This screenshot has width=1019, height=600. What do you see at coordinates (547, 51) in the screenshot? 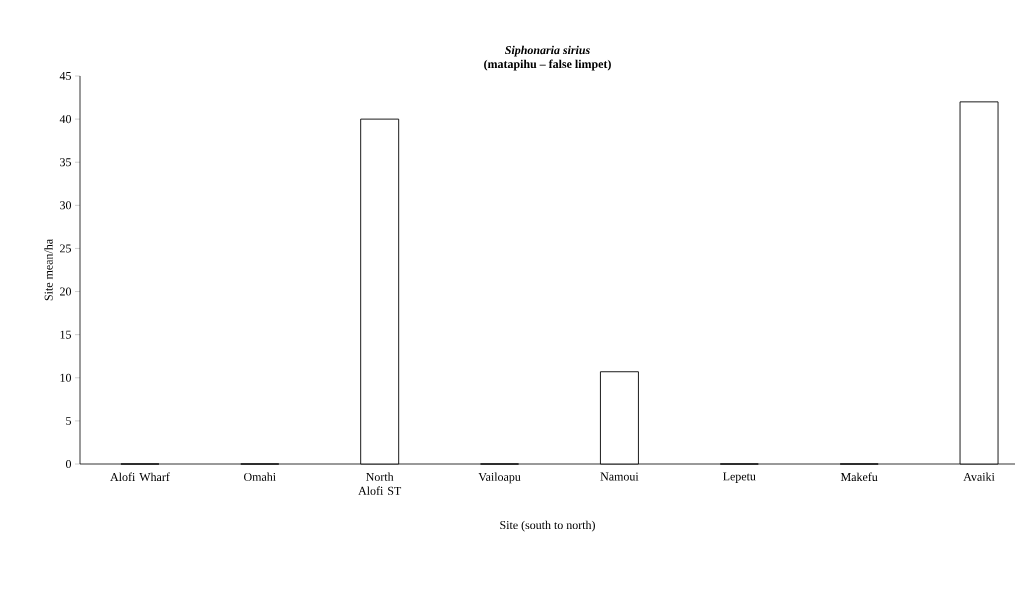
I see `chart-title: Siphonaria sirius` at bounding box center [547, 51].